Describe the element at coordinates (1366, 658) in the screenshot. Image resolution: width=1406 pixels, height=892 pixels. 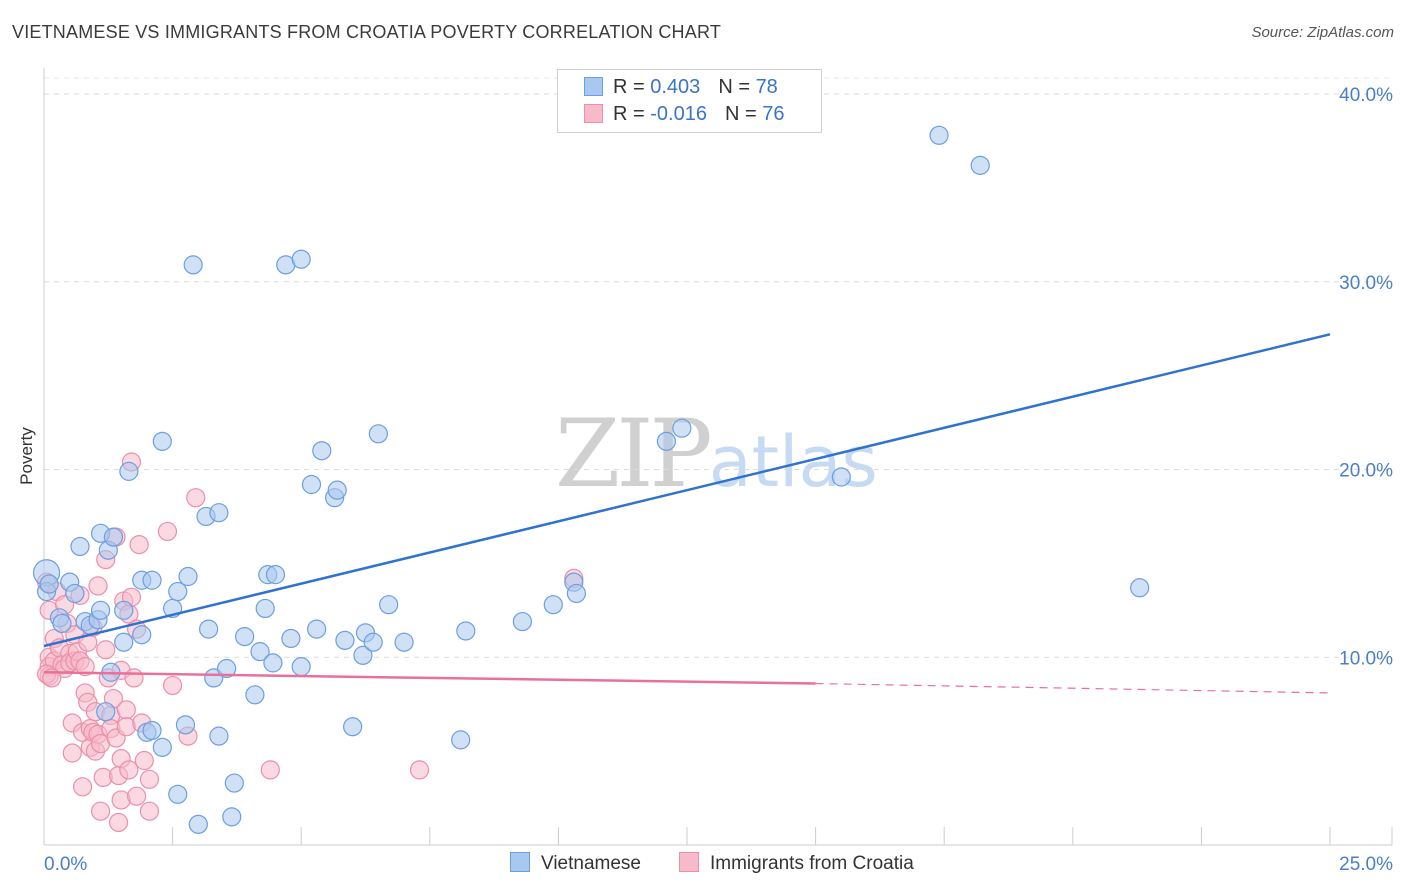
I see `y-tick-label: 10.0%` at that location.